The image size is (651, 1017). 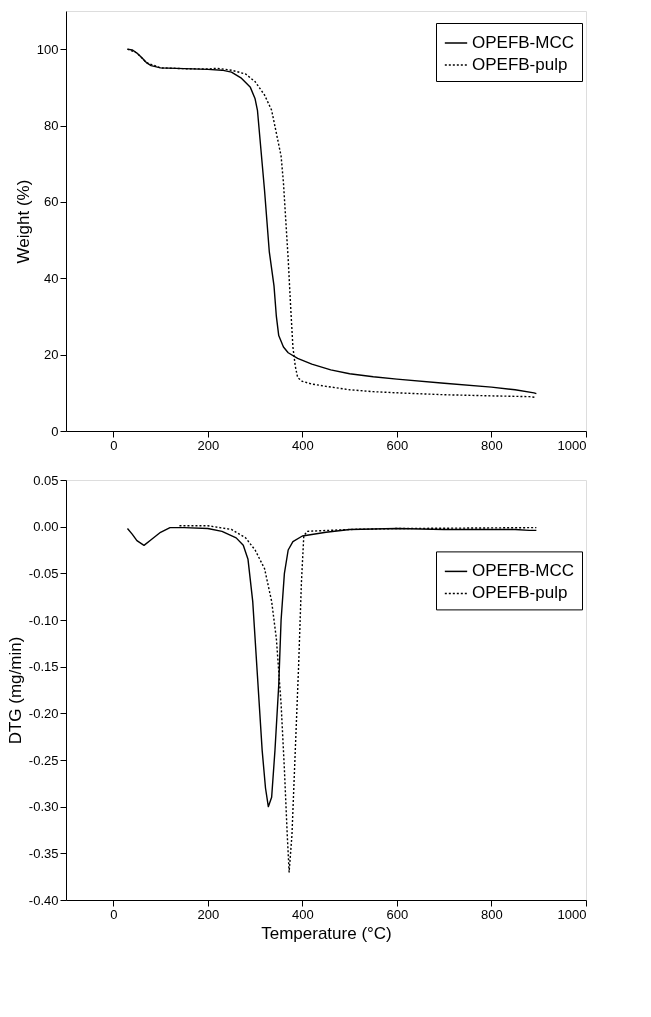 I want to click on y-axis-title: Weight (%), so click(x=23, y=221).